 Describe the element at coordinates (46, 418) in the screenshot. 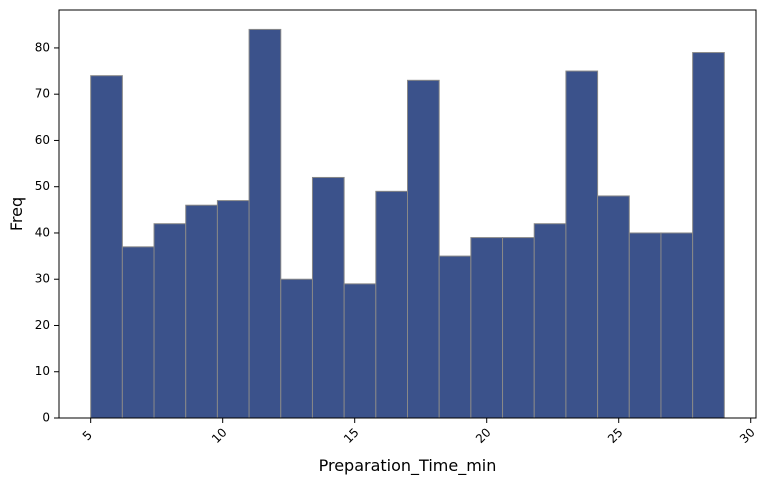

I see `y-tick-label: 0` at that location.